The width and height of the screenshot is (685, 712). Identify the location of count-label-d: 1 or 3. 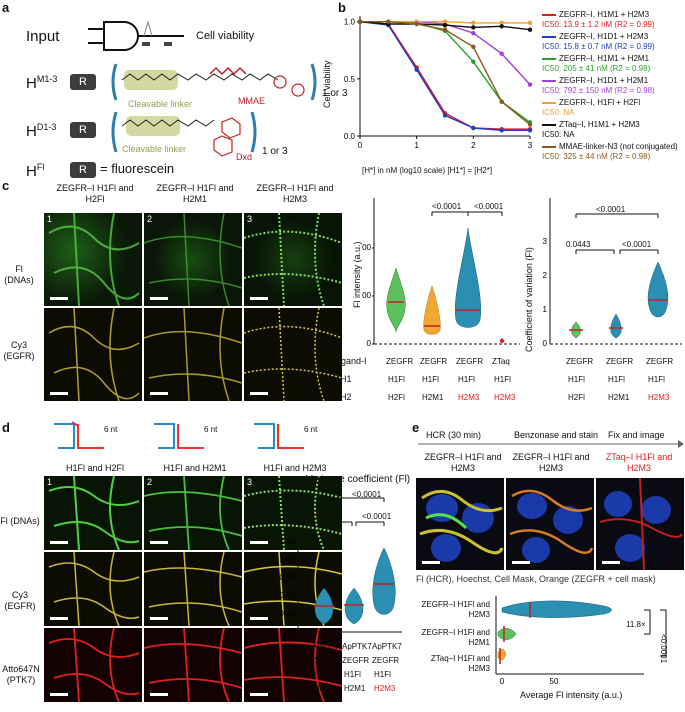
(275, 151).